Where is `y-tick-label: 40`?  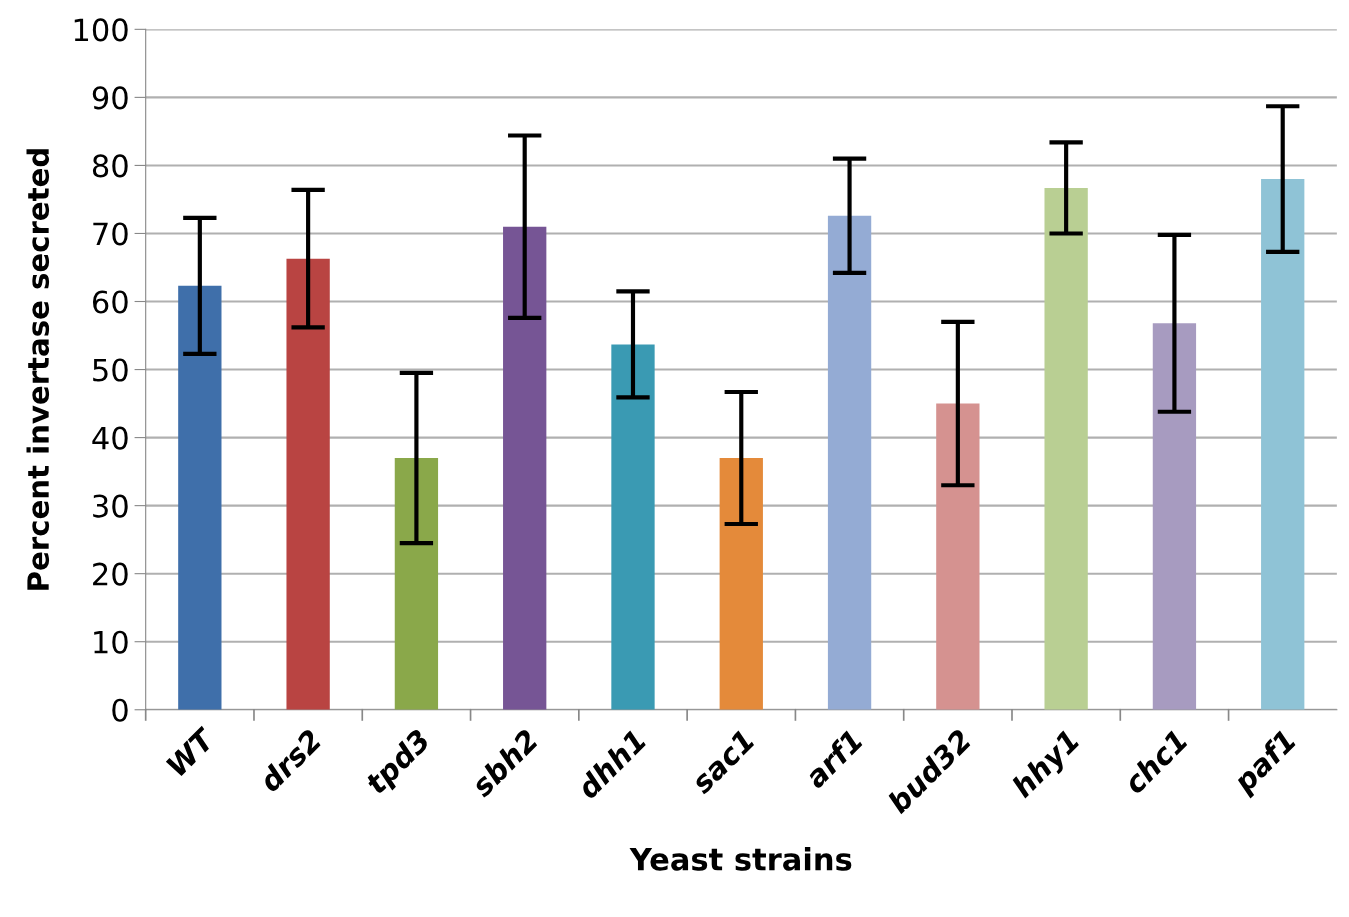
y-tick-label: 40 is located at coordinates (110, 438).